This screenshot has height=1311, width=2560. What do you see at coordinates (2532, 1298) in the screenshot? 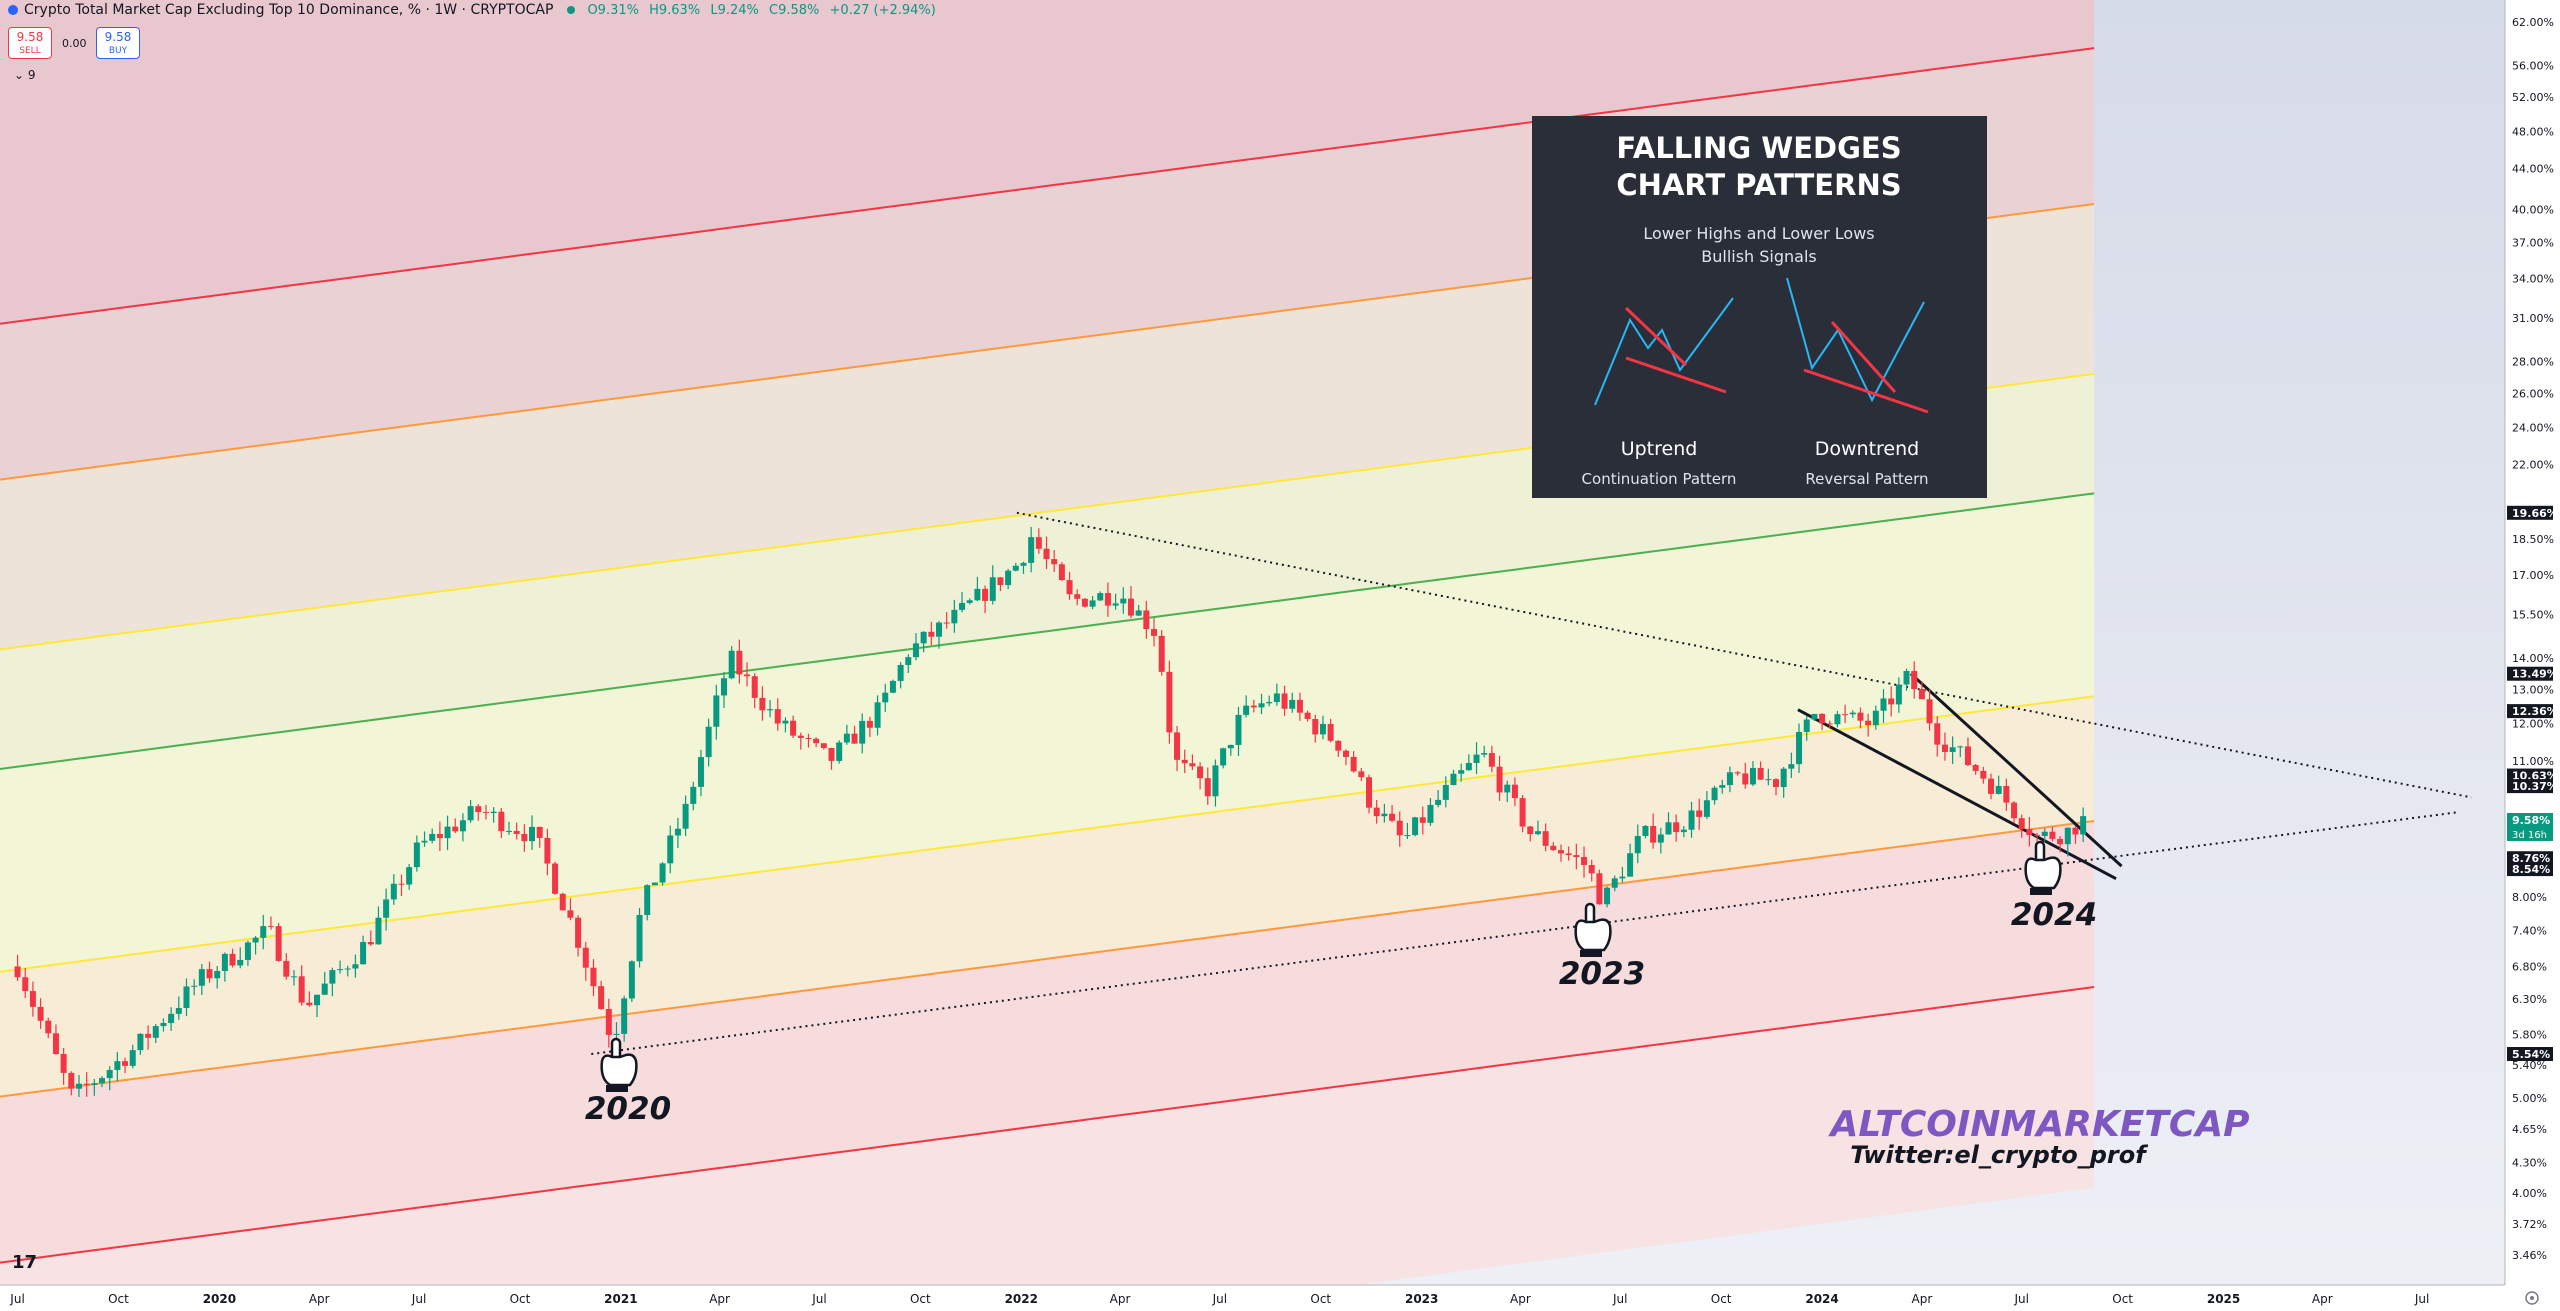
I see `axis-settings-icon` at bounding box center [2532, 1298].